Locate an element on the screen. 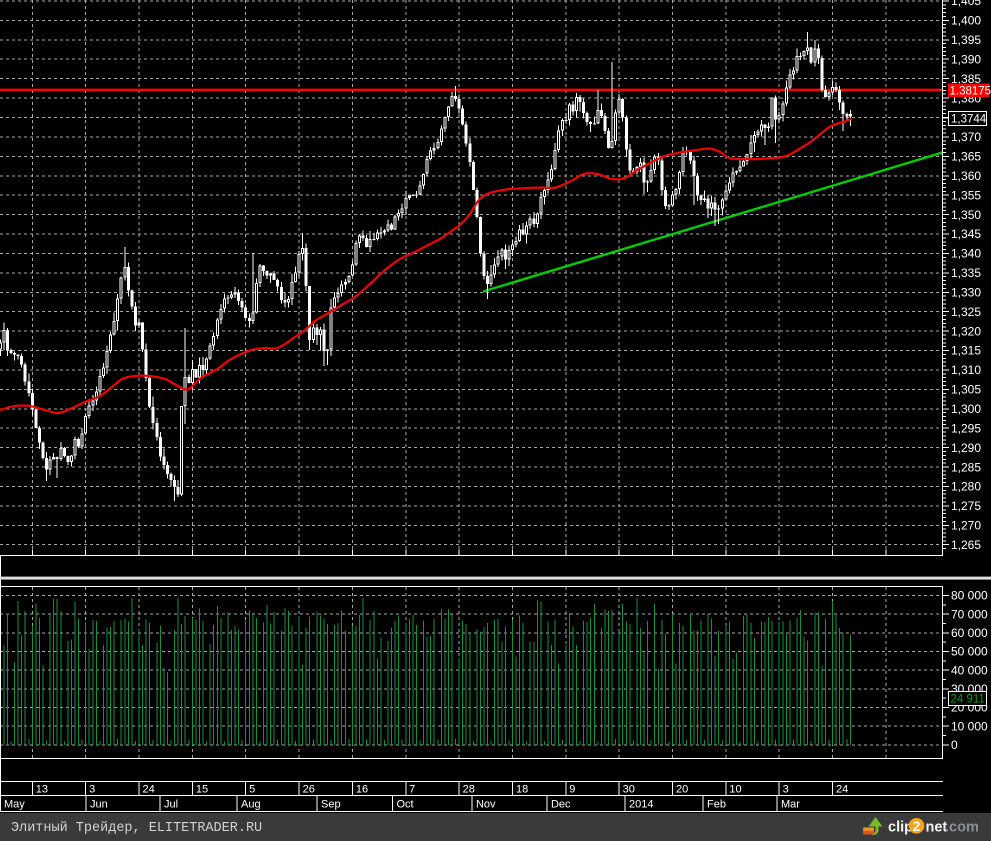 This screenshot has height=841, width=991. svg-text: 1,325 is located at coordinates (966, 312).